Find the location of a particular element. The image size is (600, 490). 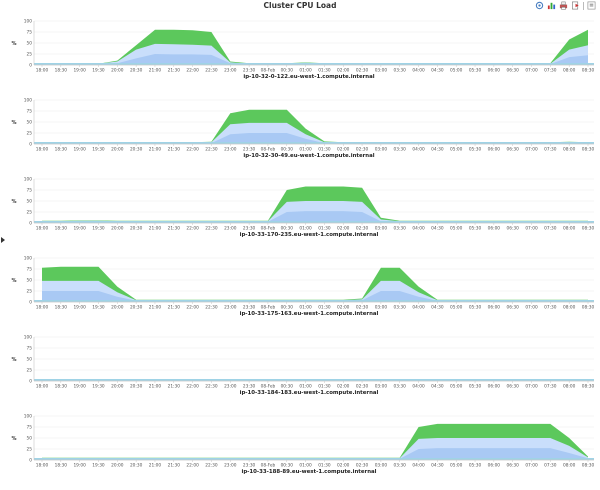

page-title: Cluster CPU Load is located at coordinates (300, 5).